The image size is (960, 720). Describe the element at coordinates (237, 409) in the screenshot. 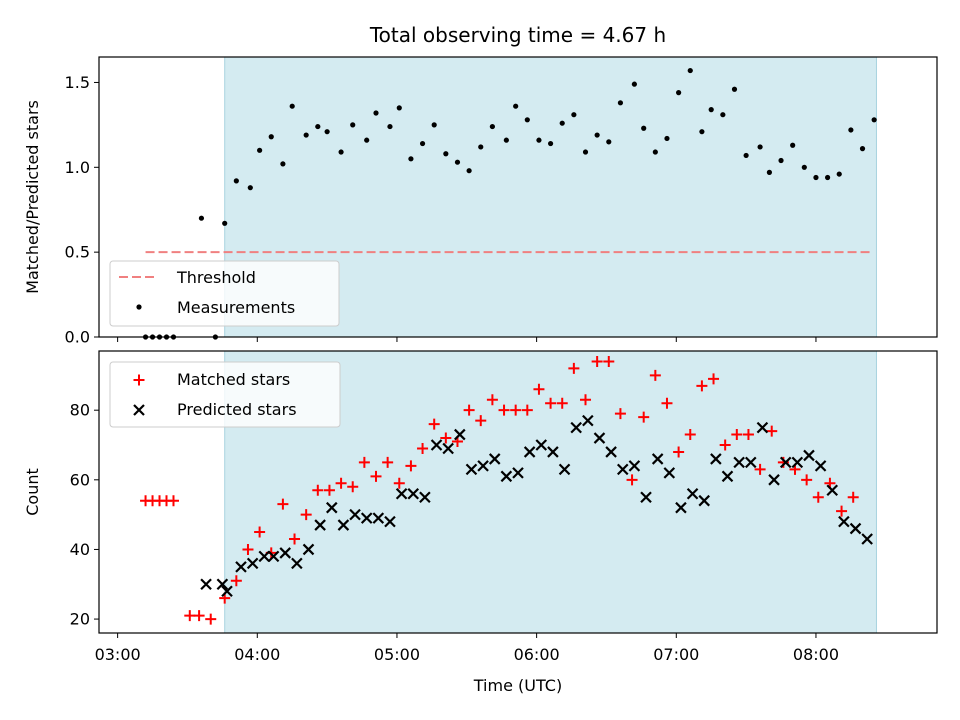

I see `legend-label: Predicted stars` at that location.